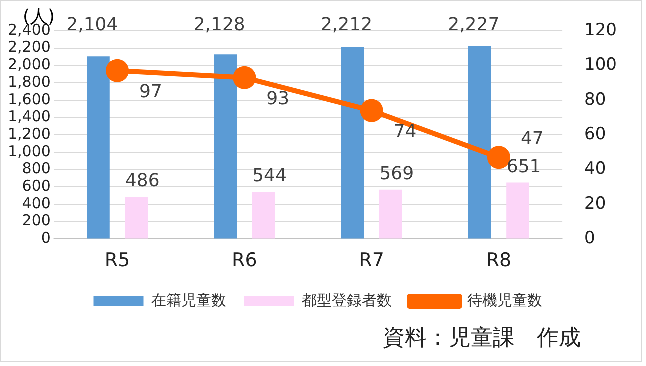  Describe the element at coordinates (29, 117) in the screenshot. I see `y-tick-label: 1,400` at that location.